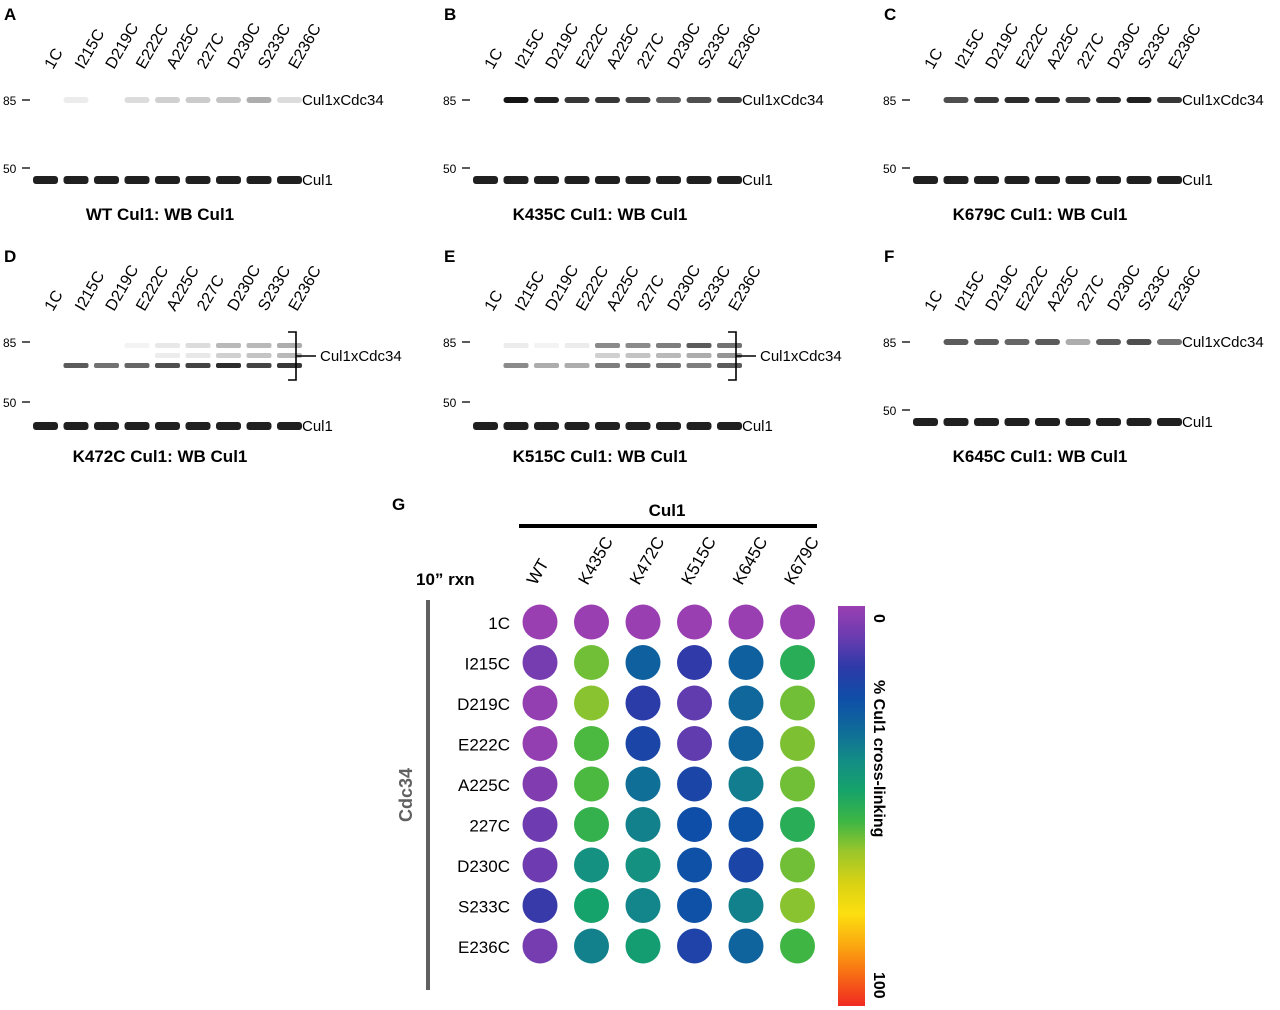 The width and height of the screenshot is (1280, 1010). What do you see at coordinates (889, 256) in the screenshot?
I see `panel-letter: F` at bounding box center [889, 256].